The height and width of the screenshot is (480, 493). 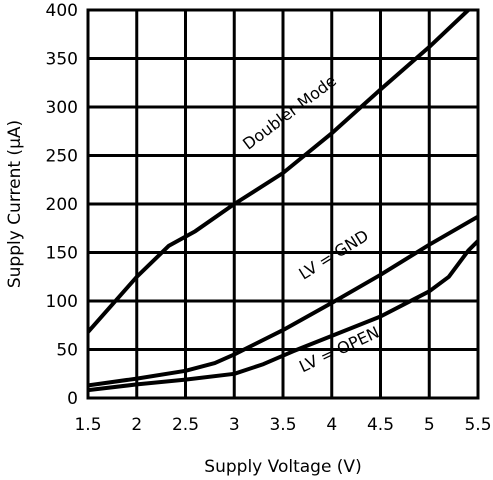 What do you see at coordinates (477, 425) in the screenshot?
I see `x-tick-label: 5.5` at bounding box center [477, 425].